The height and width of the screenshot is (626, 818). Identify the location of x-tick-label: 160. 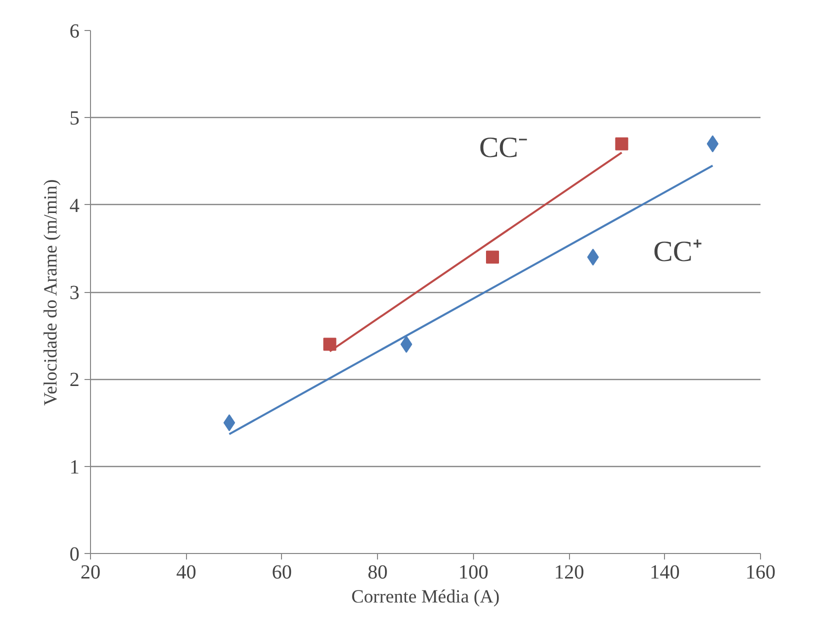
(761, 573).